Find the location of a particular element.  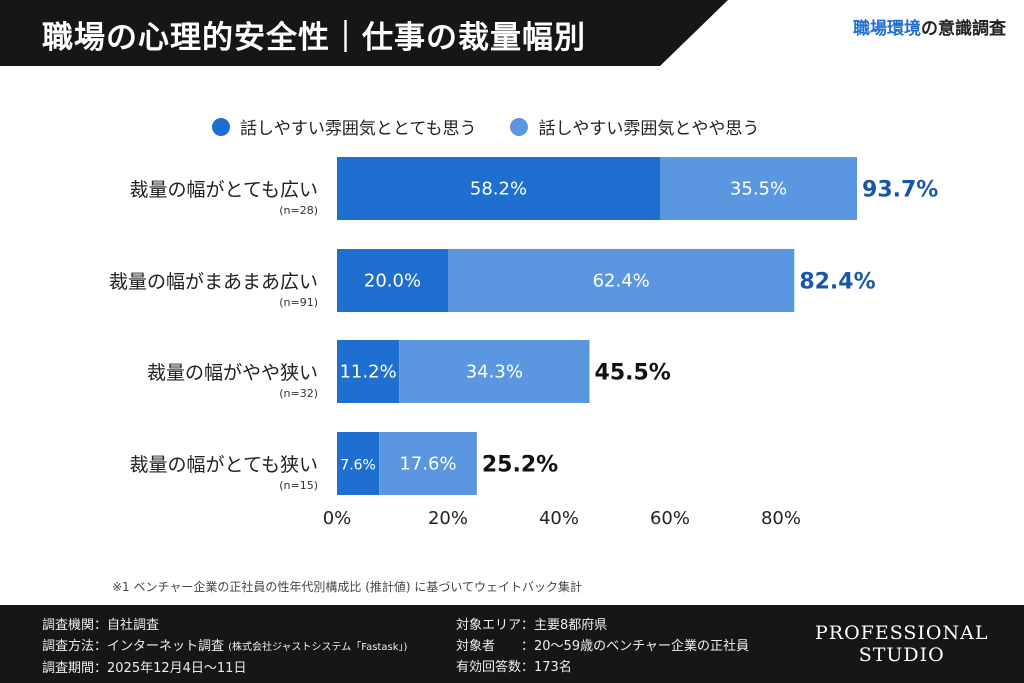

sample-size-label: (n=91) is located at coordinates (298, 302).